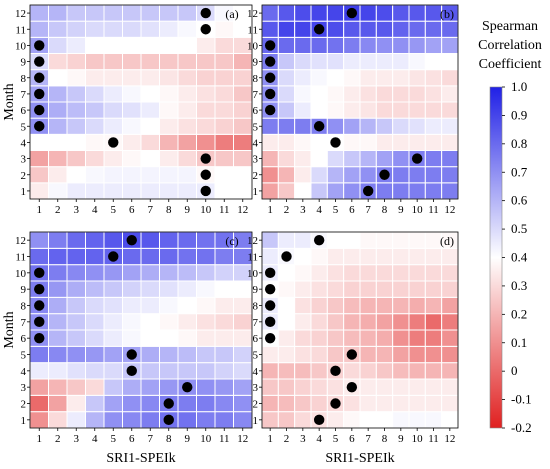  What do you see at coordinates (447, 14) in the screenshot?
I see `panel-letter: (b)` at bounding box center [447, 14].